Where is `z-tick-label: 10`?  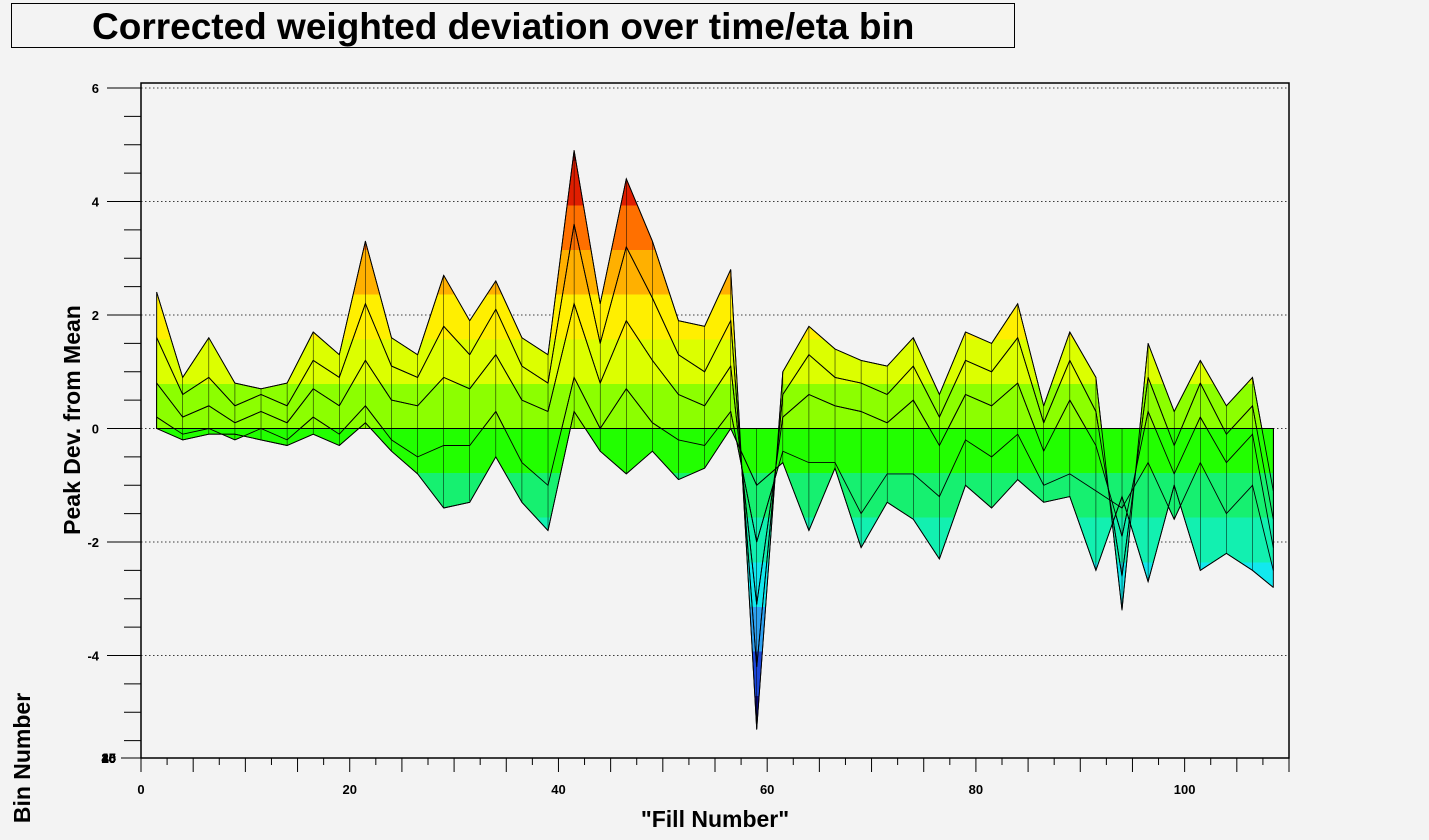 z-tick-label: 10 is located at coordinates (109, 758).